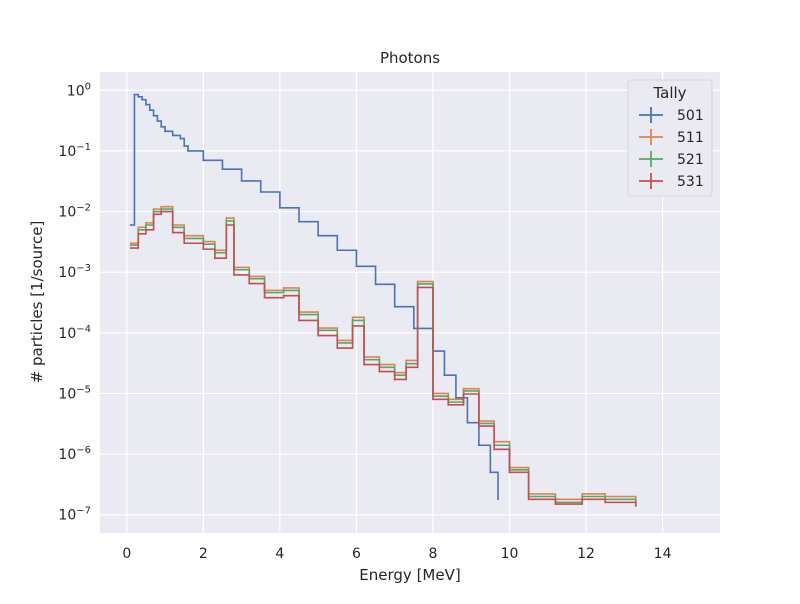 This screenshot has width=800, height=604. I want to click on x-tick-label: 2, so click(203, 554).